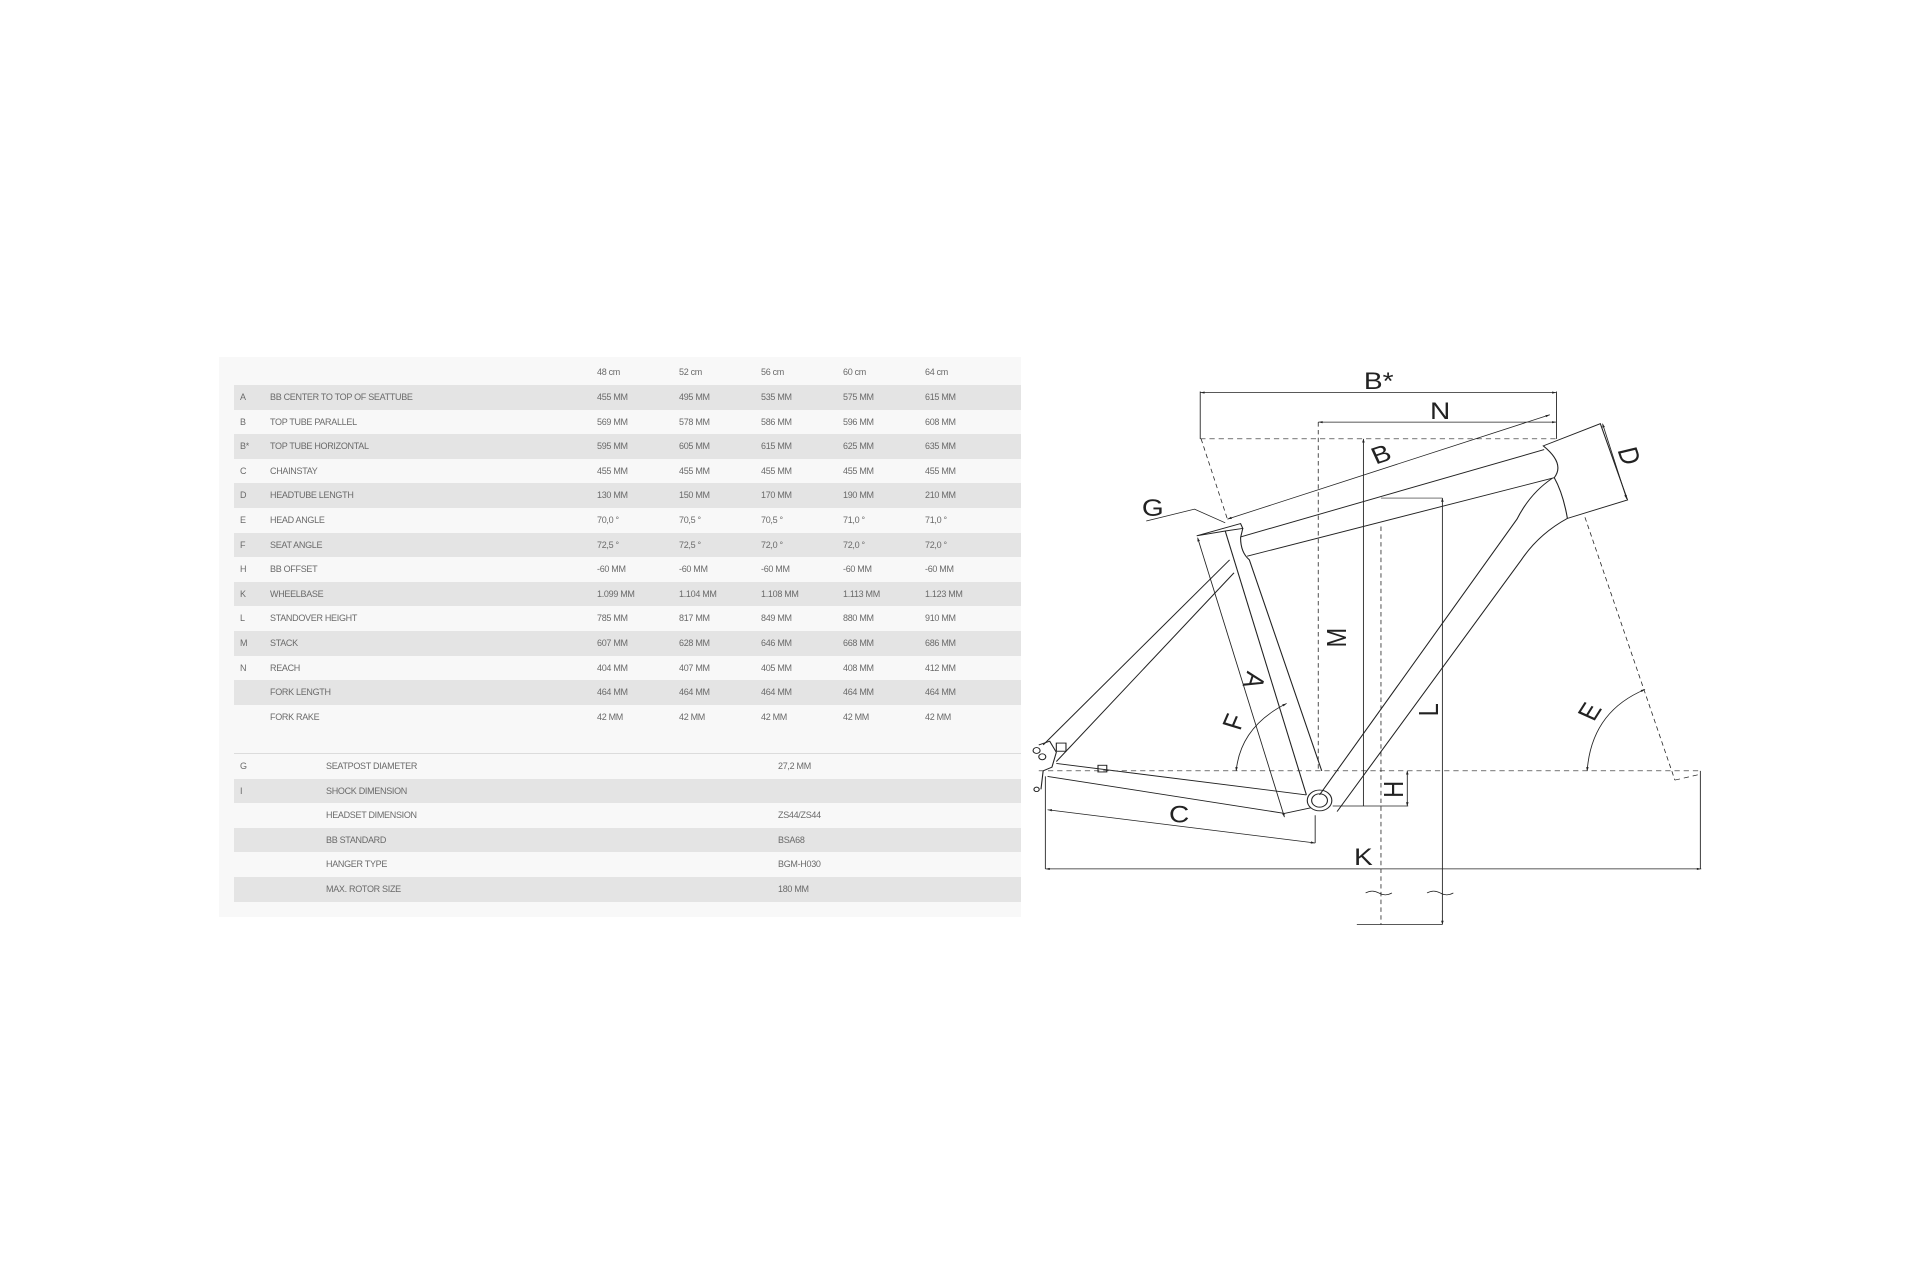  Describe the element at coordinates (694, 397) in the screenshot. I see `row-value: 495 MM` at that location.